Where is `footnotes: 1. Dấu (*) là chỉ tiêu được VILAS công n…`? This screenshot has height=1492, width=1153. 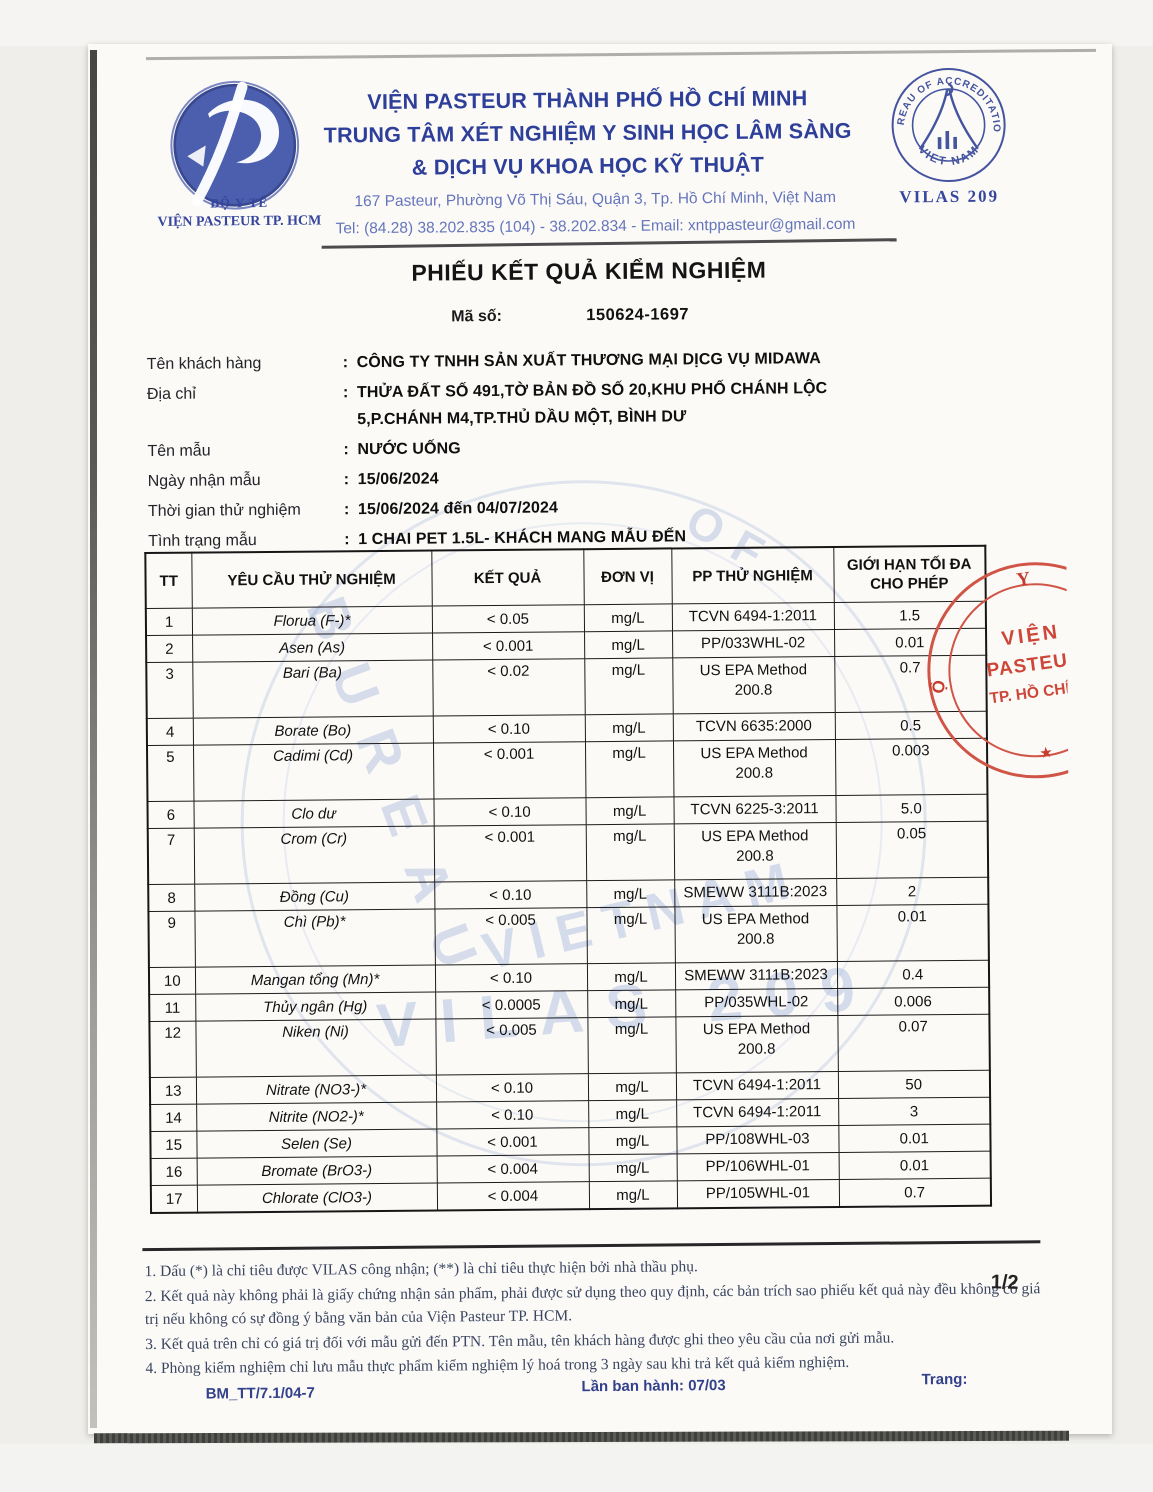 footnotes: 1. Dấu (*) là chỉ tiêu được VILAS công n… is located at coordinates (595, 1316).